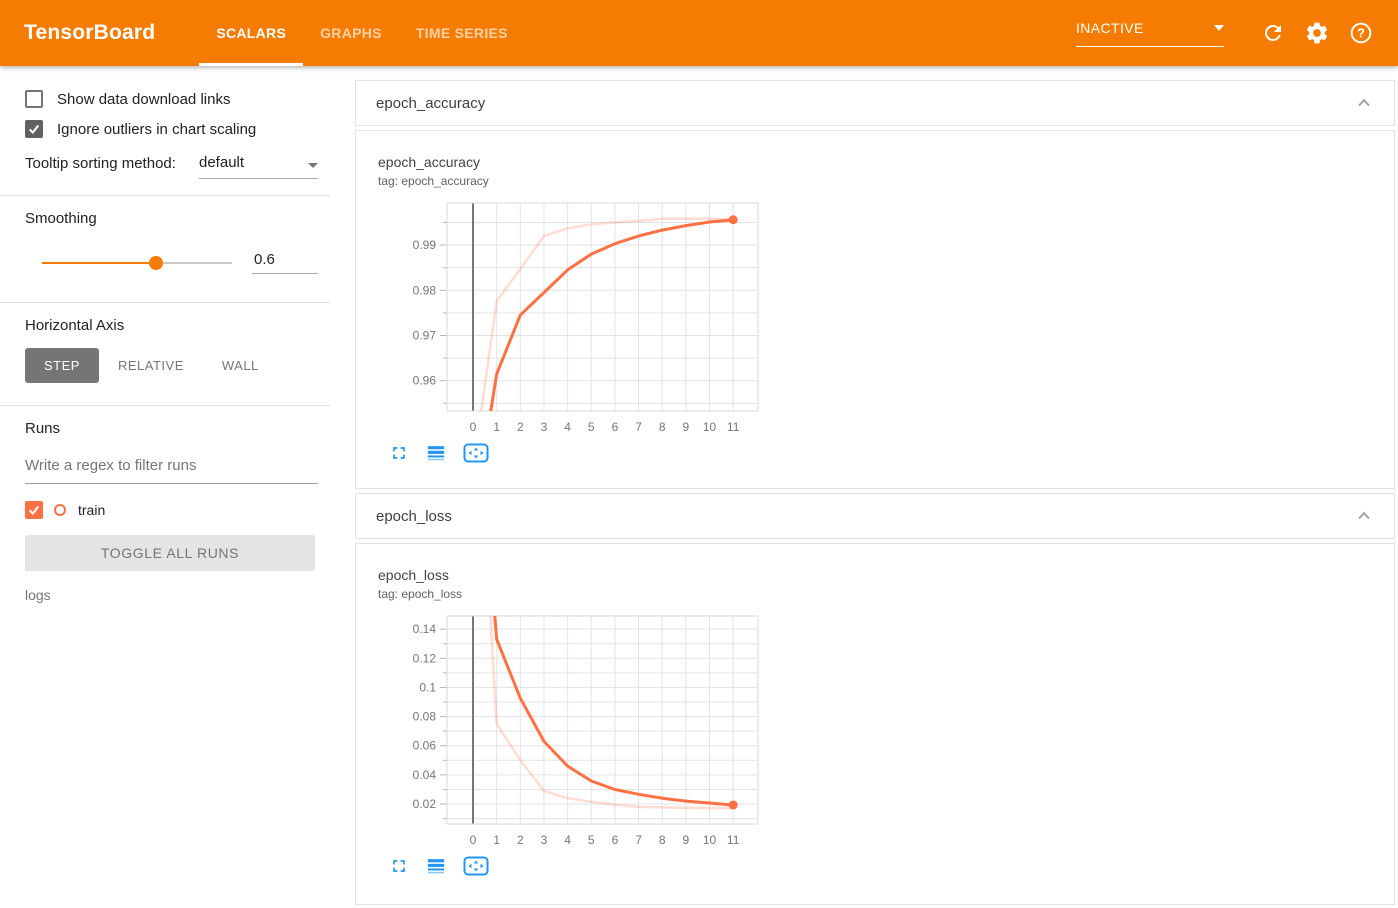 Image resolution: width=1398 pixels, height=908 pixels. I want to click on reload-status-dropdown: INACTIVE, so click(1150, 33).